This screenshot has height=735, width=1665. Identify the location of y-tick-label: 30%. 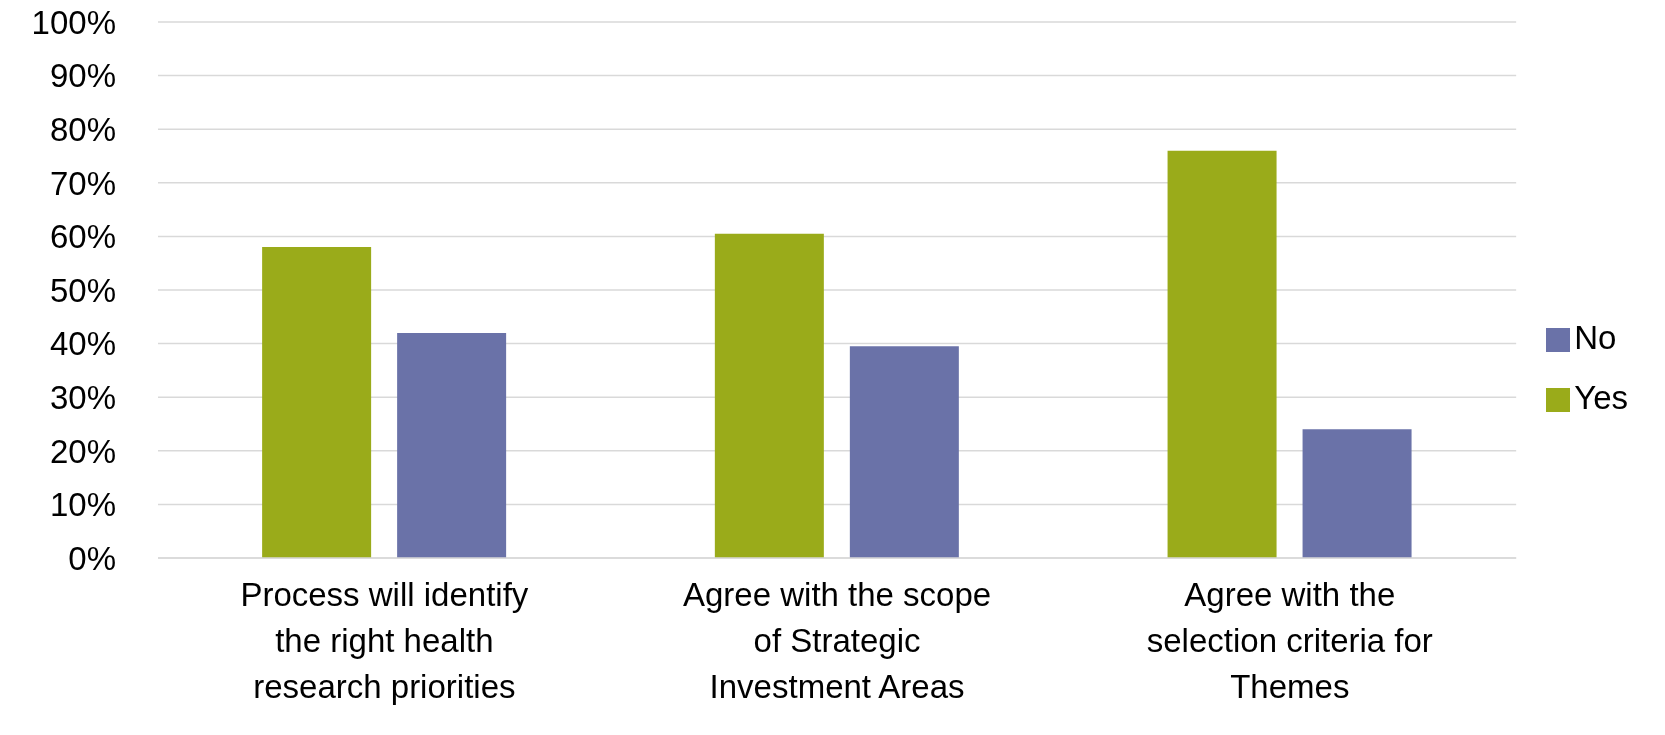
(82, 397).